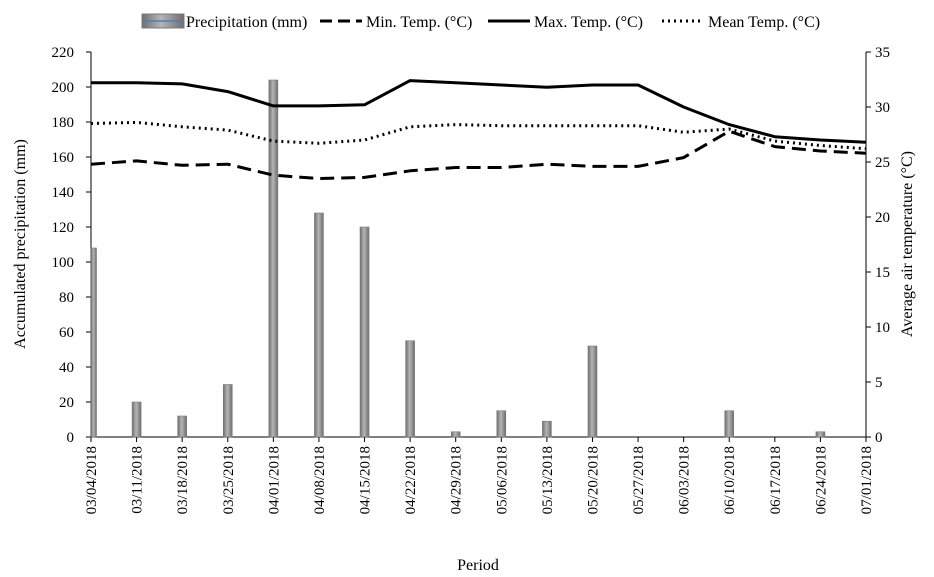 The height and width of the screenshot is (577, 934). I want to click on right-tick-label: 10, so click(882, 328).